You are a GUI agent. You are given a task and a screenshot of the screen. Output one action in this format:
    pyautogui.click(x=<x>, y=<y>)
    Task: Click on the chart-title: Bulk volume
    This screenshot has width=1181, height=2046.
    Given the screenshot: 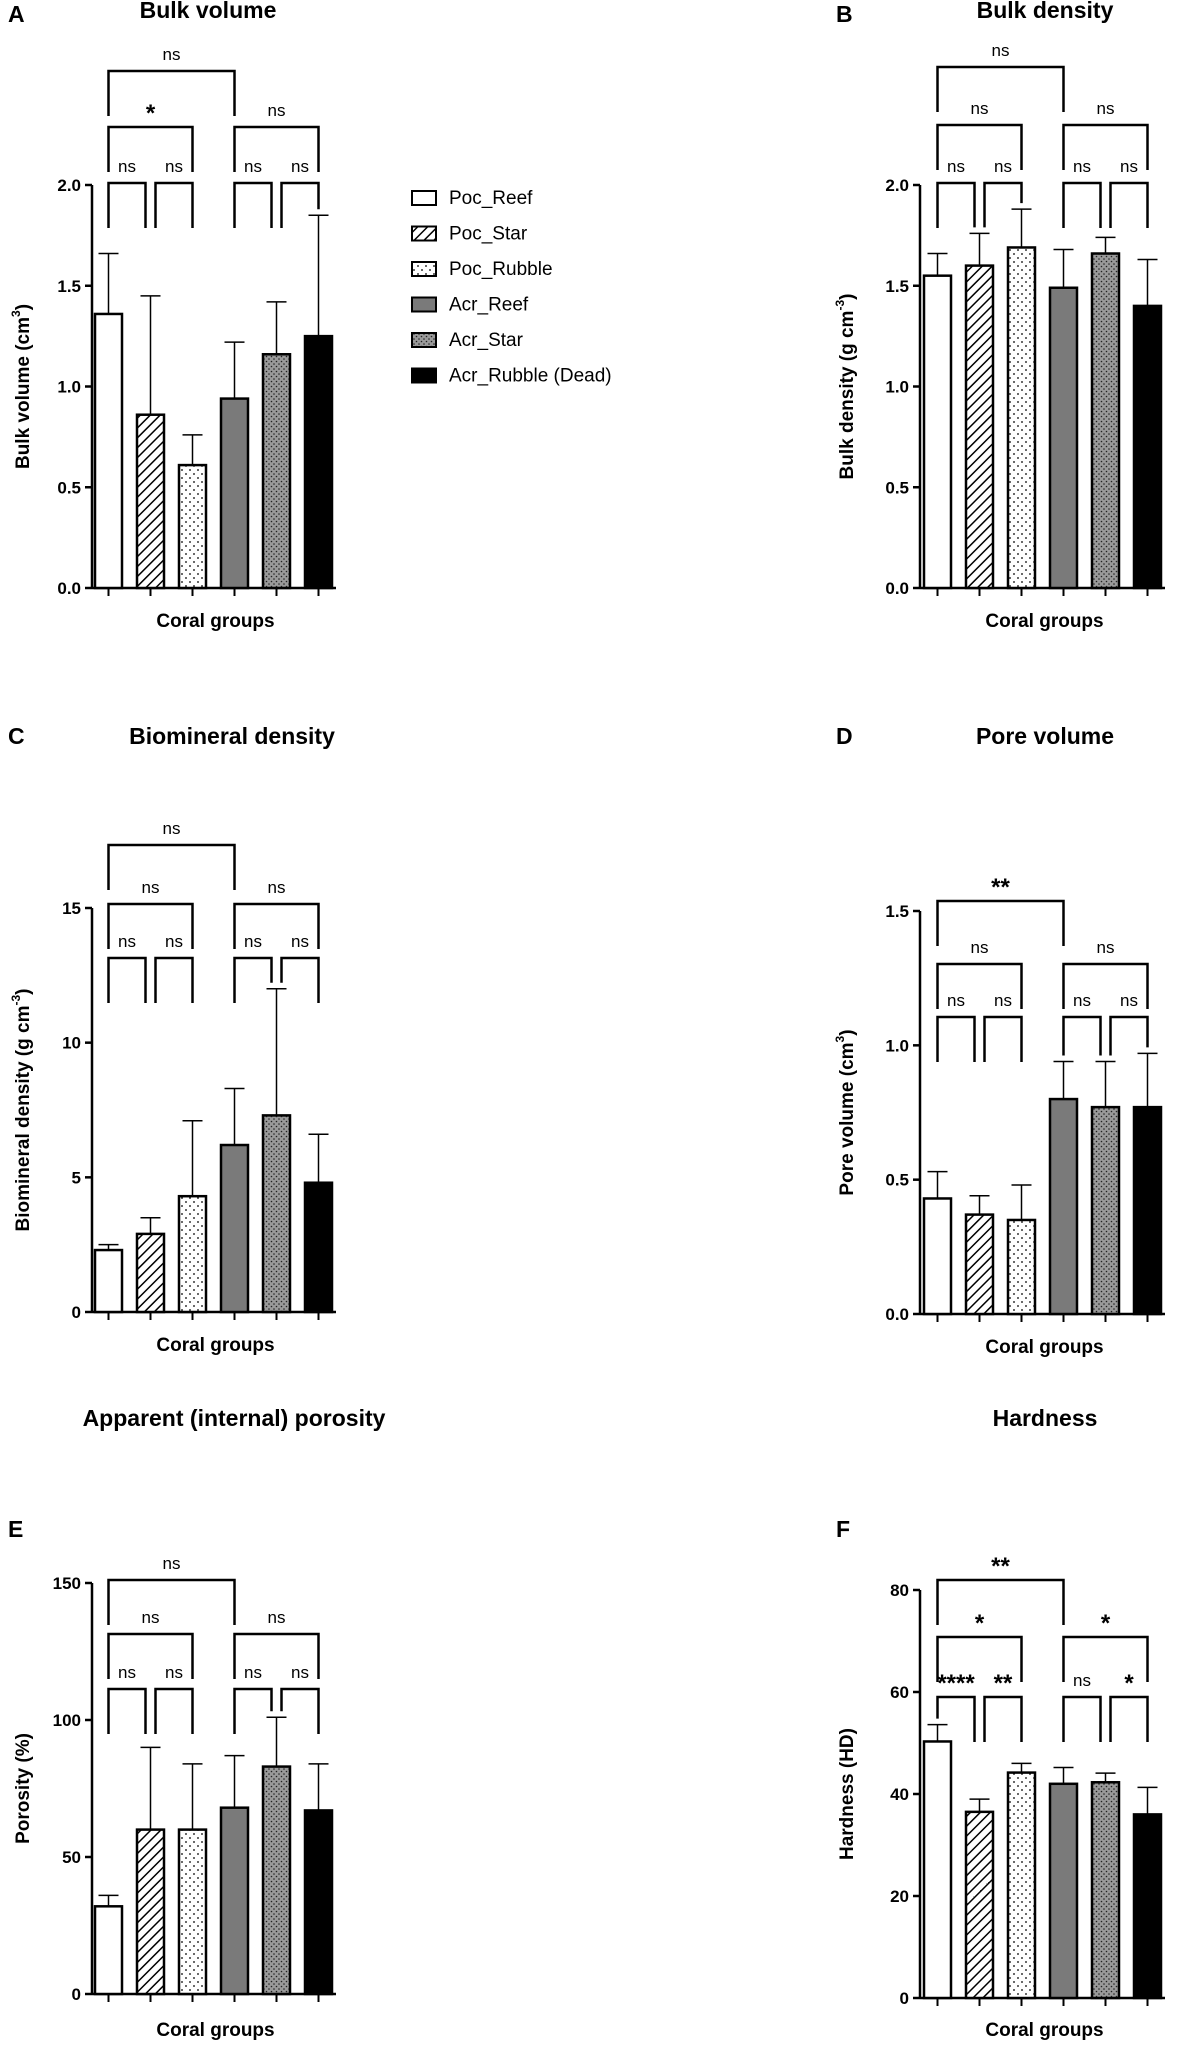 What is the action you would take?
    pyautogui.click(x=208, y=11)
    